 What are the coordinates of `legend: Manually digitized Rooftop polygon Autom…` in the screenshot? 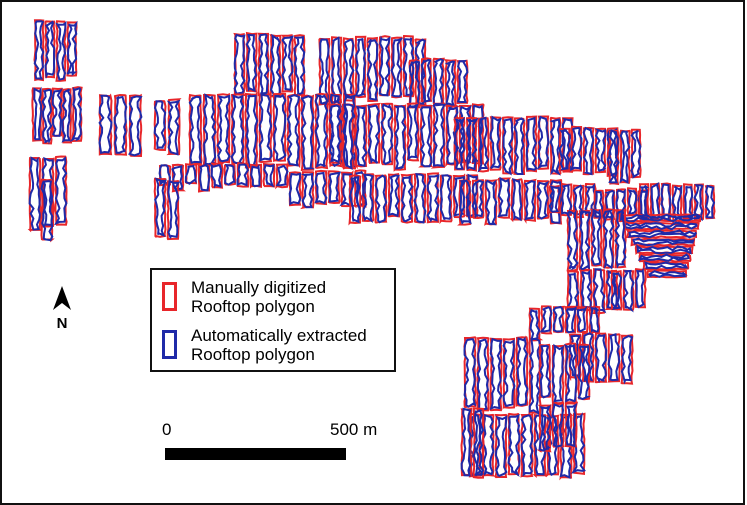 It's located at (273, 320).